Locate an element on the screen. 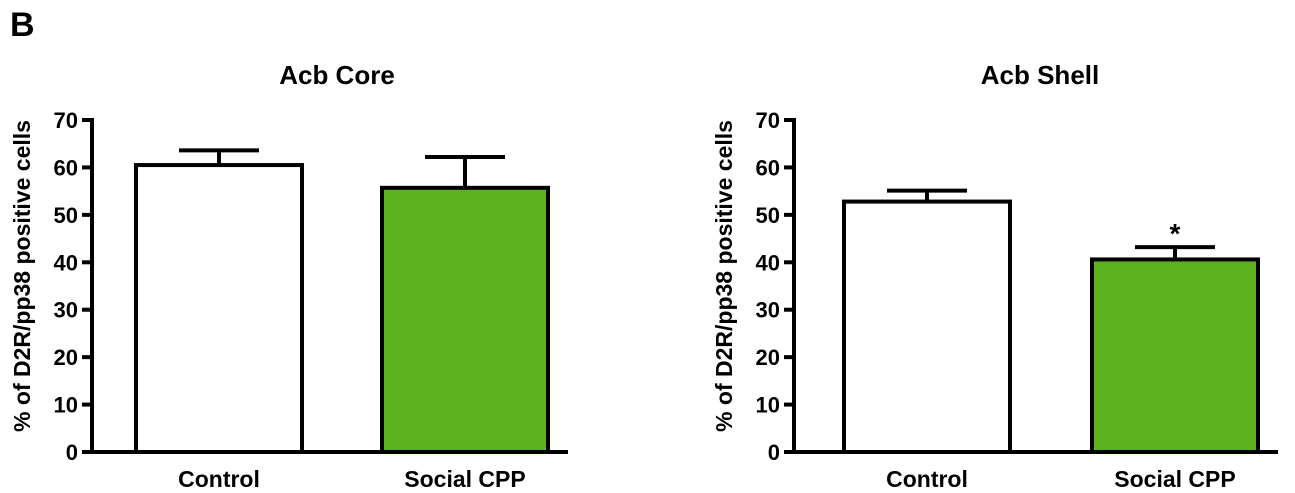  significance-marker: * is located at coordinates (1175, 233).